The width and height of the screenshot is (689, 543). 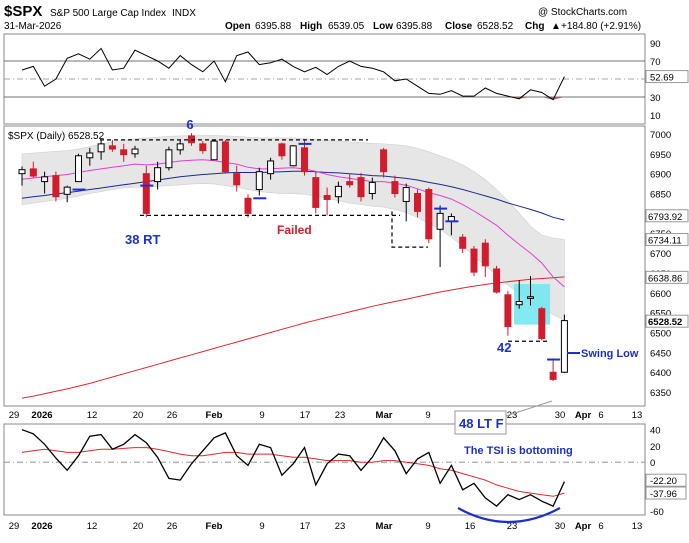 What do you see at coordinates (660, 373) in the screenshot?
I see `price-tick-label: 6400` at bounding box center [660, 373].